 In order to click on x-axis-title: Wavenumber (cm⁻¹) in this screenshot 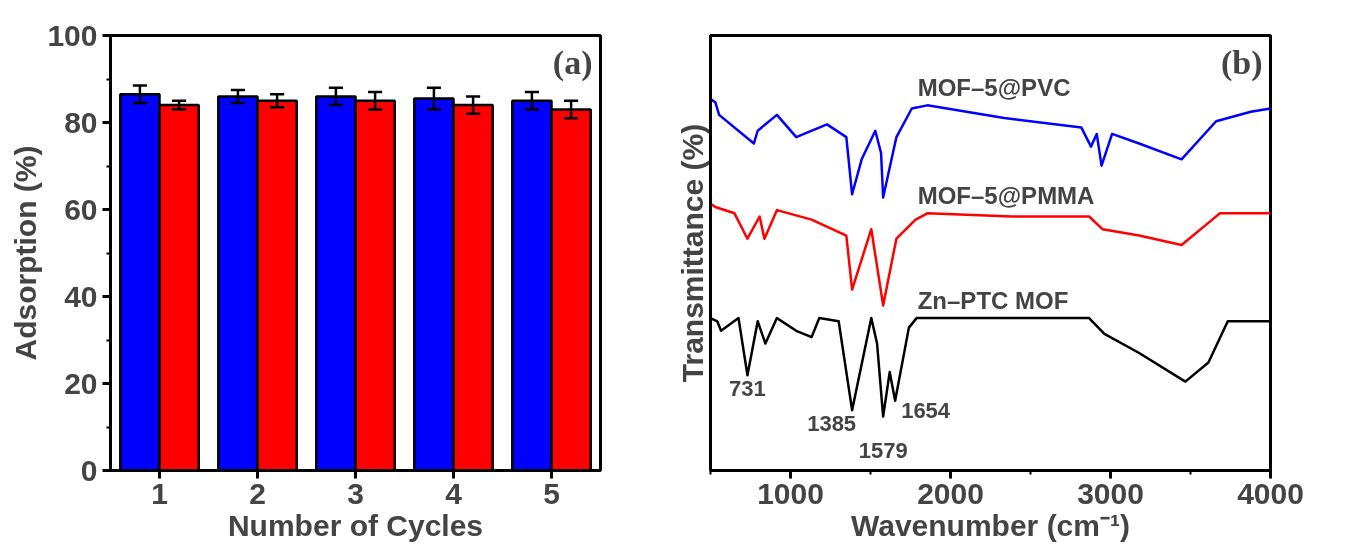, I will do `click(990, 525)`.